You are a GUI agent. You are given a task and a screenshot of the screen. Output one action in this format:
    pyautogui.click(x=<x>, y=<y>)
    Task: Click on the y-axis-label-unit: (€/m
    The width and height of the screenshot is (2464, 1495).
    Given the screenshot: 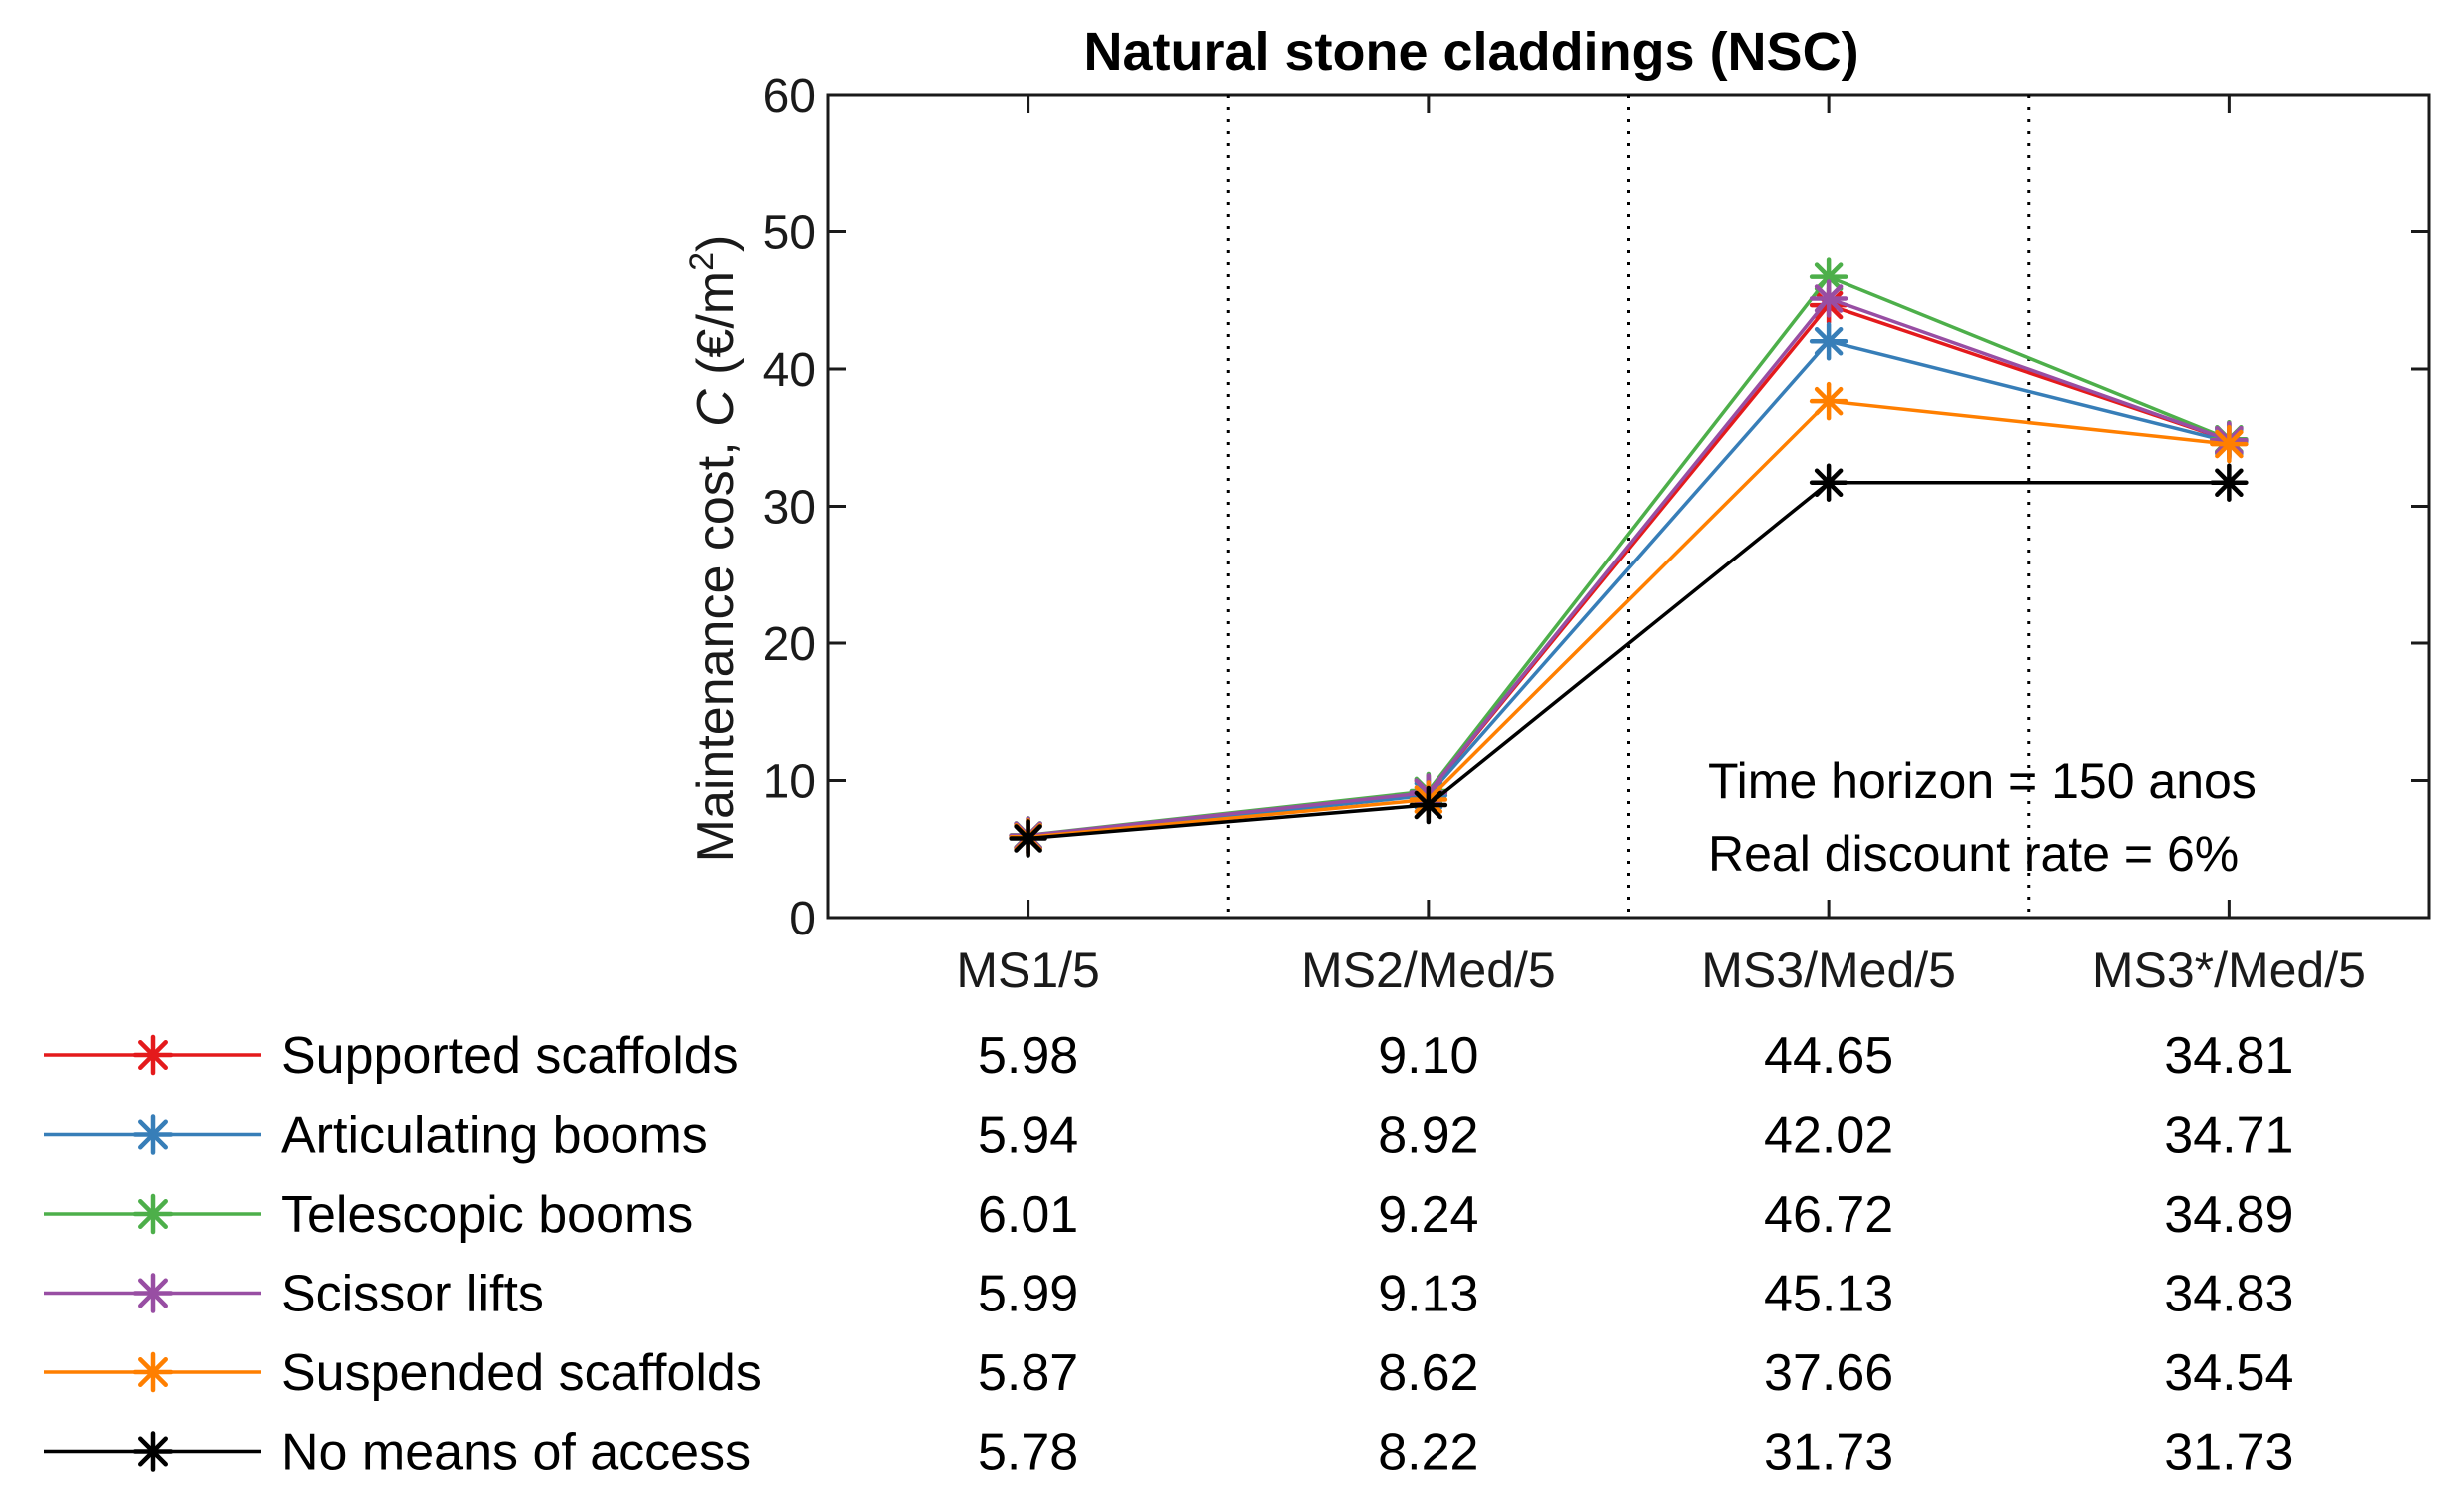 What is the action you would take?
    pyautogui.click(x=716, y=330)
    